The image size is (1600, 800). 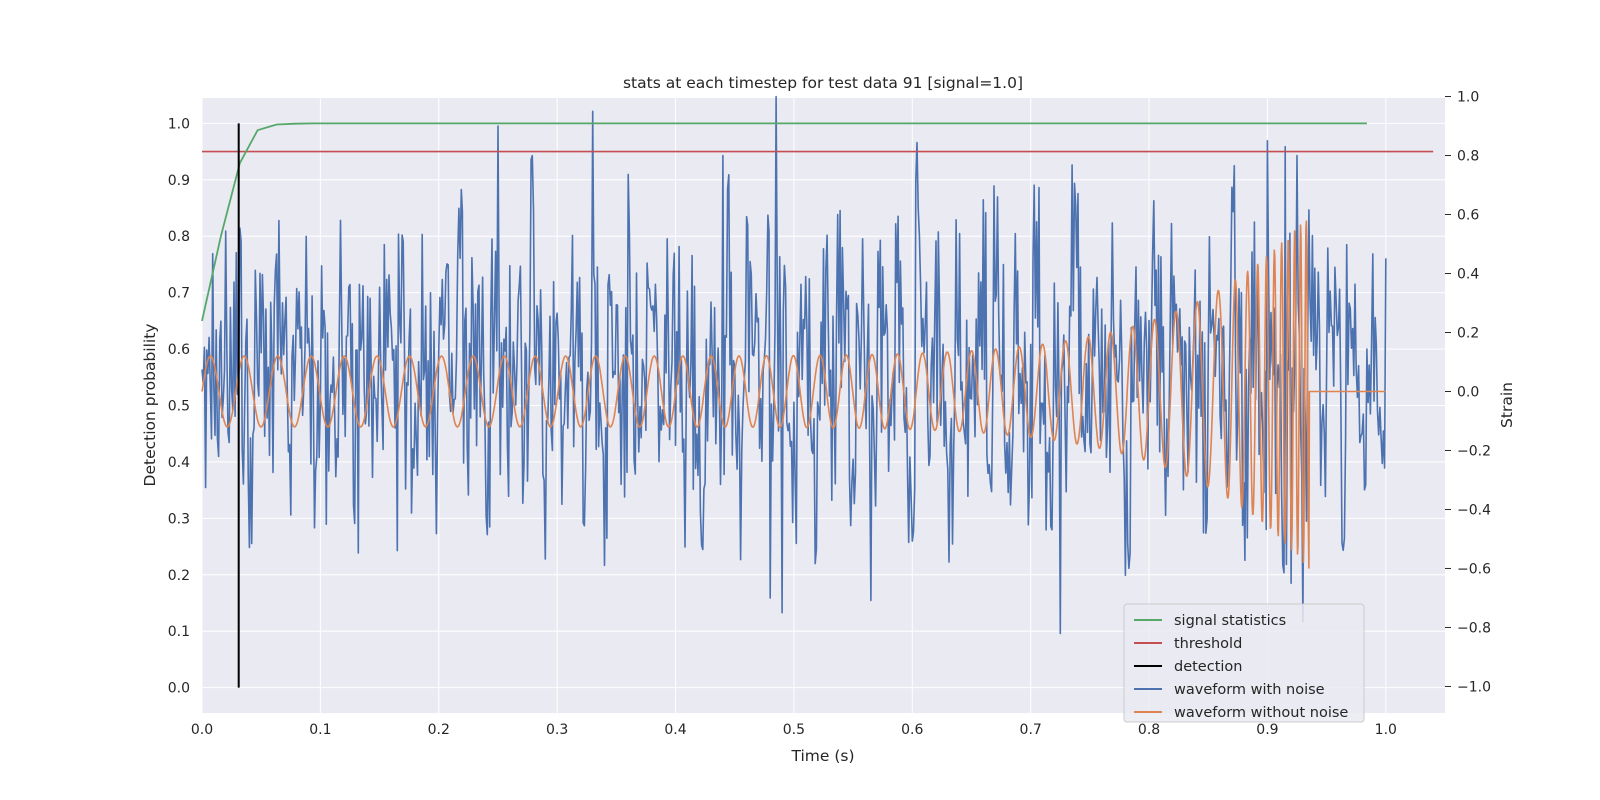 What do you see at coordinates (179, 237) in the screenshot?
I see `y-left-tick-label: 0.8` at bounding box center [179, 237].